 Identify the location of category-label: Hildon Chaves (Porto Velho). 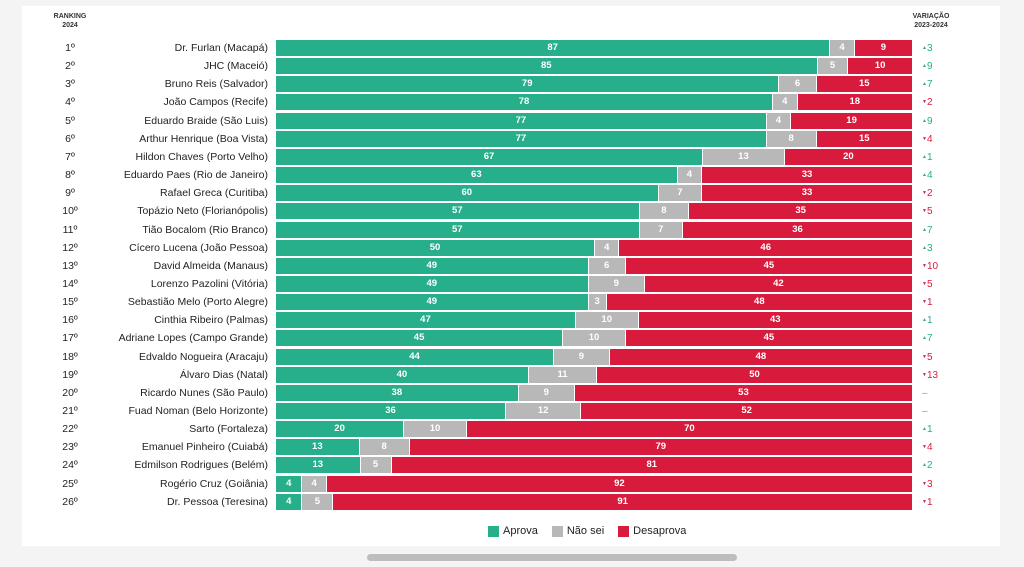
(202, 156).